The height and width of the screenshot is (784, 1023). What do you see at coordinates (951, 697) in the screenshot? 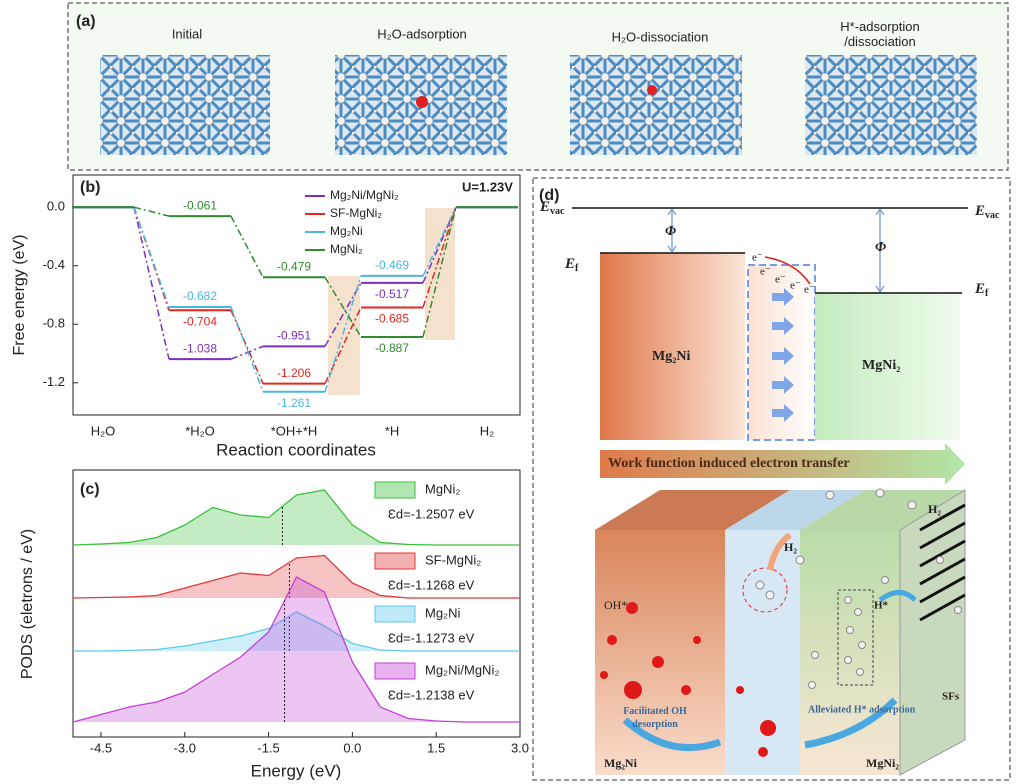
I see `species-label: SFs` at bounding box center [951, 697].